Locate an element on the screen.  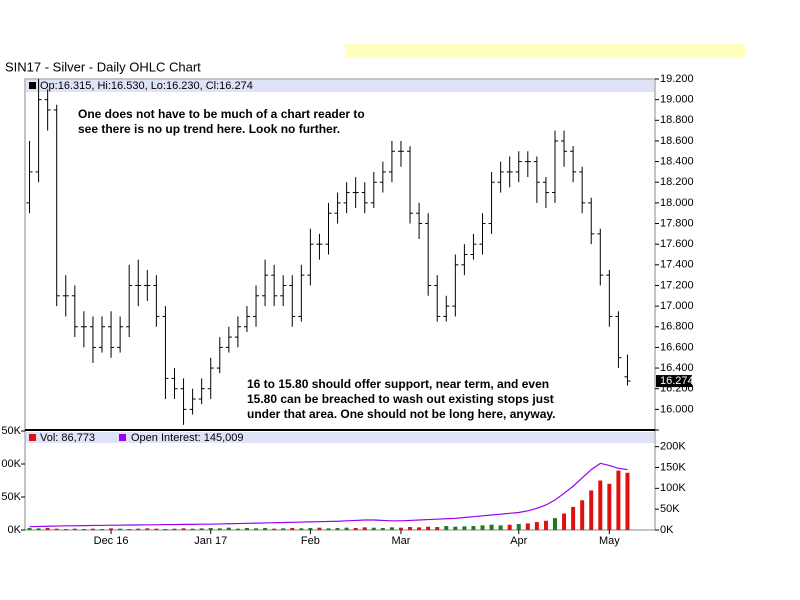
y-tick-label: 16.600 is located at coordinates (677, 347).